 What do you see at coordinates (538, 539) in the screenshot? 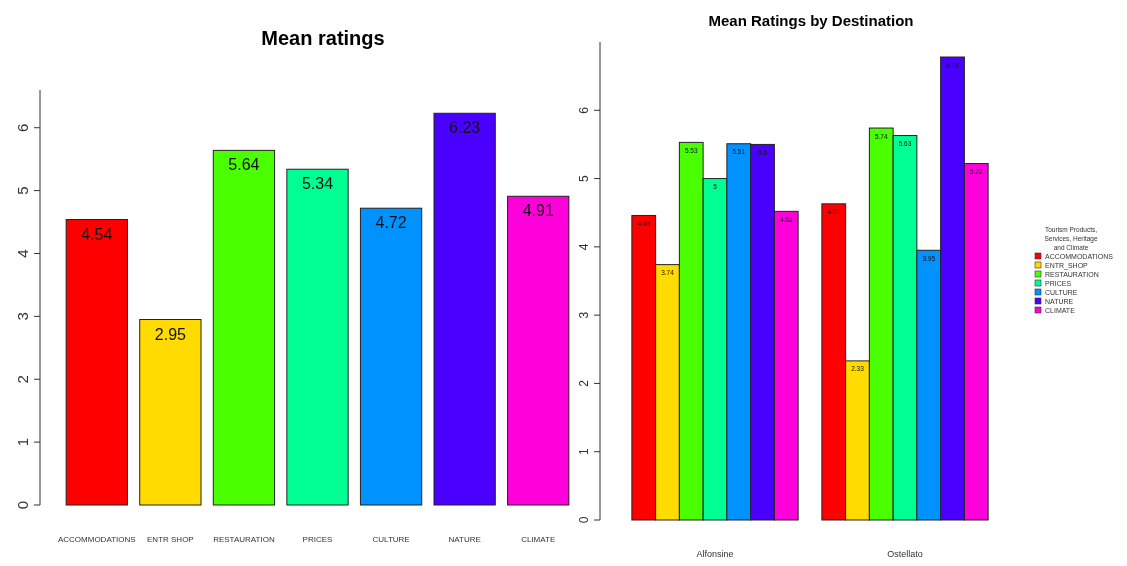
I see `x-tick-label: CLIMATE` at bounding box center [538, 539].